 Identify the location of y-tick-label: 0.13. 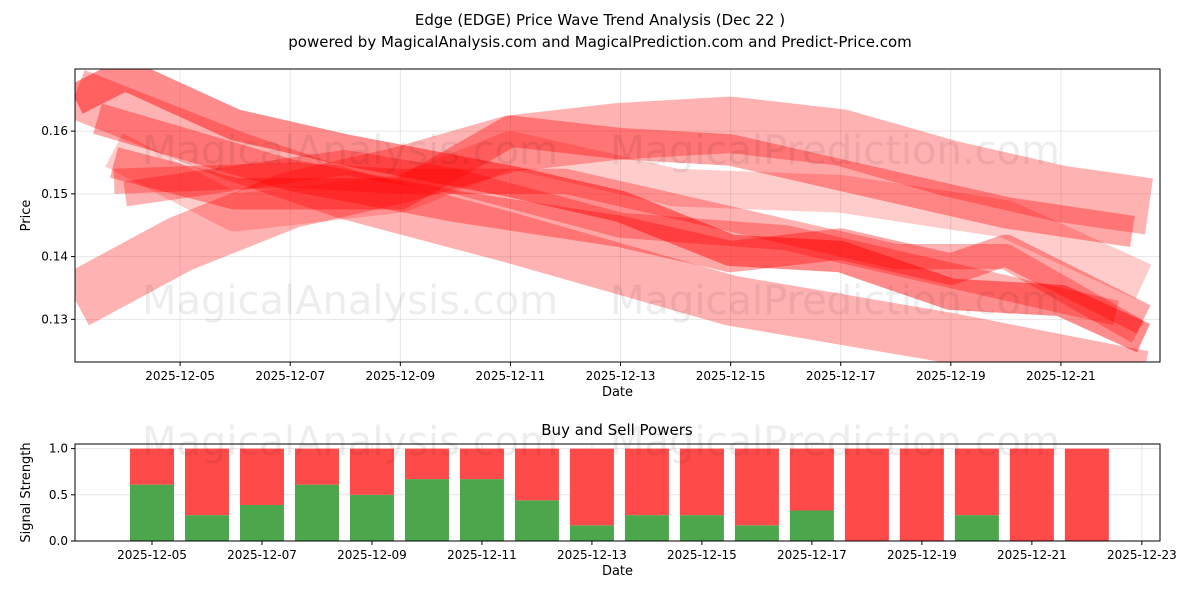
(54, 319).